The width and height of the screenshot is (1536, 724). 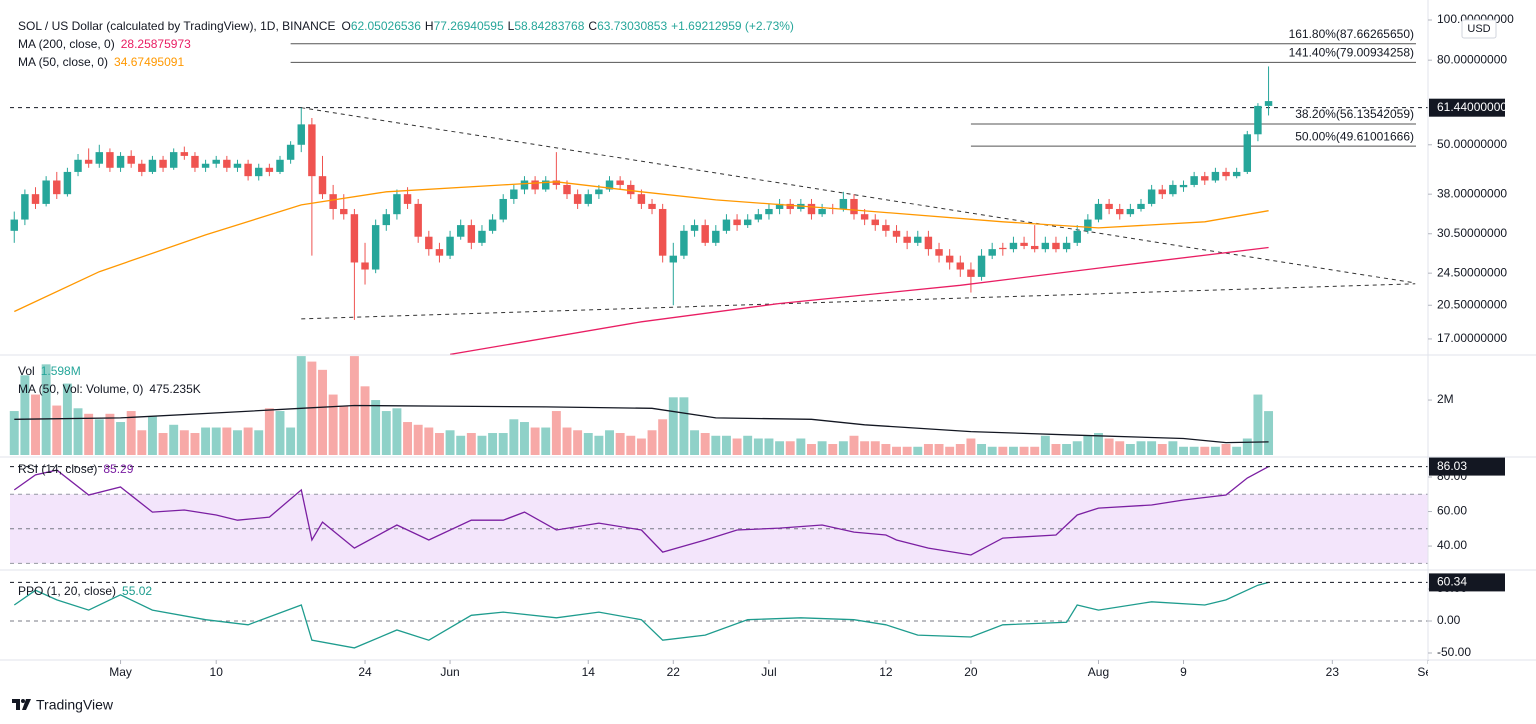 What do you see at coordinates (345, 26) in the screenshot?
I see `ohlc-letter: O` at bounding box center [345, 26].